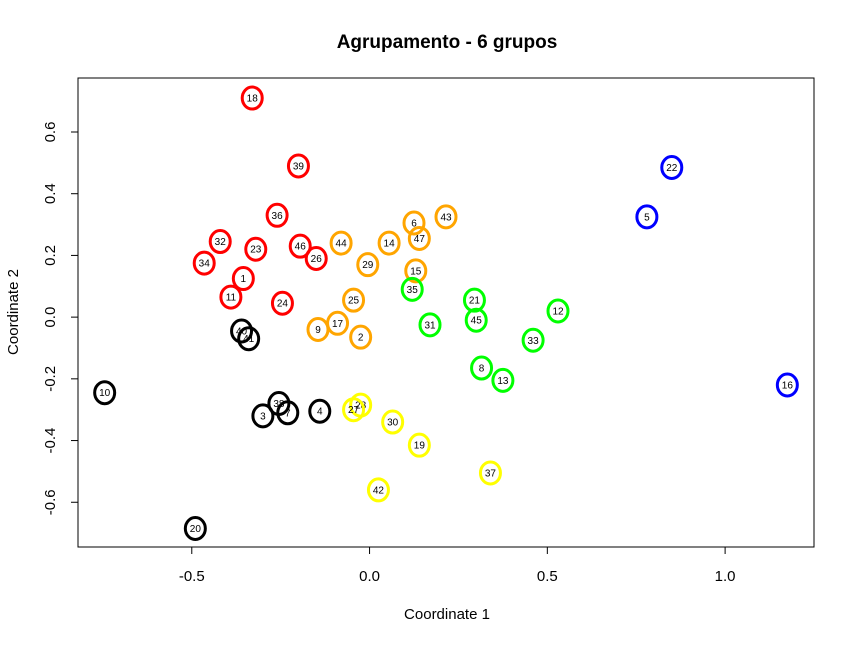 This screenshot has width=855, height=645. I want to click on point-label: 29, so click(368, 265).